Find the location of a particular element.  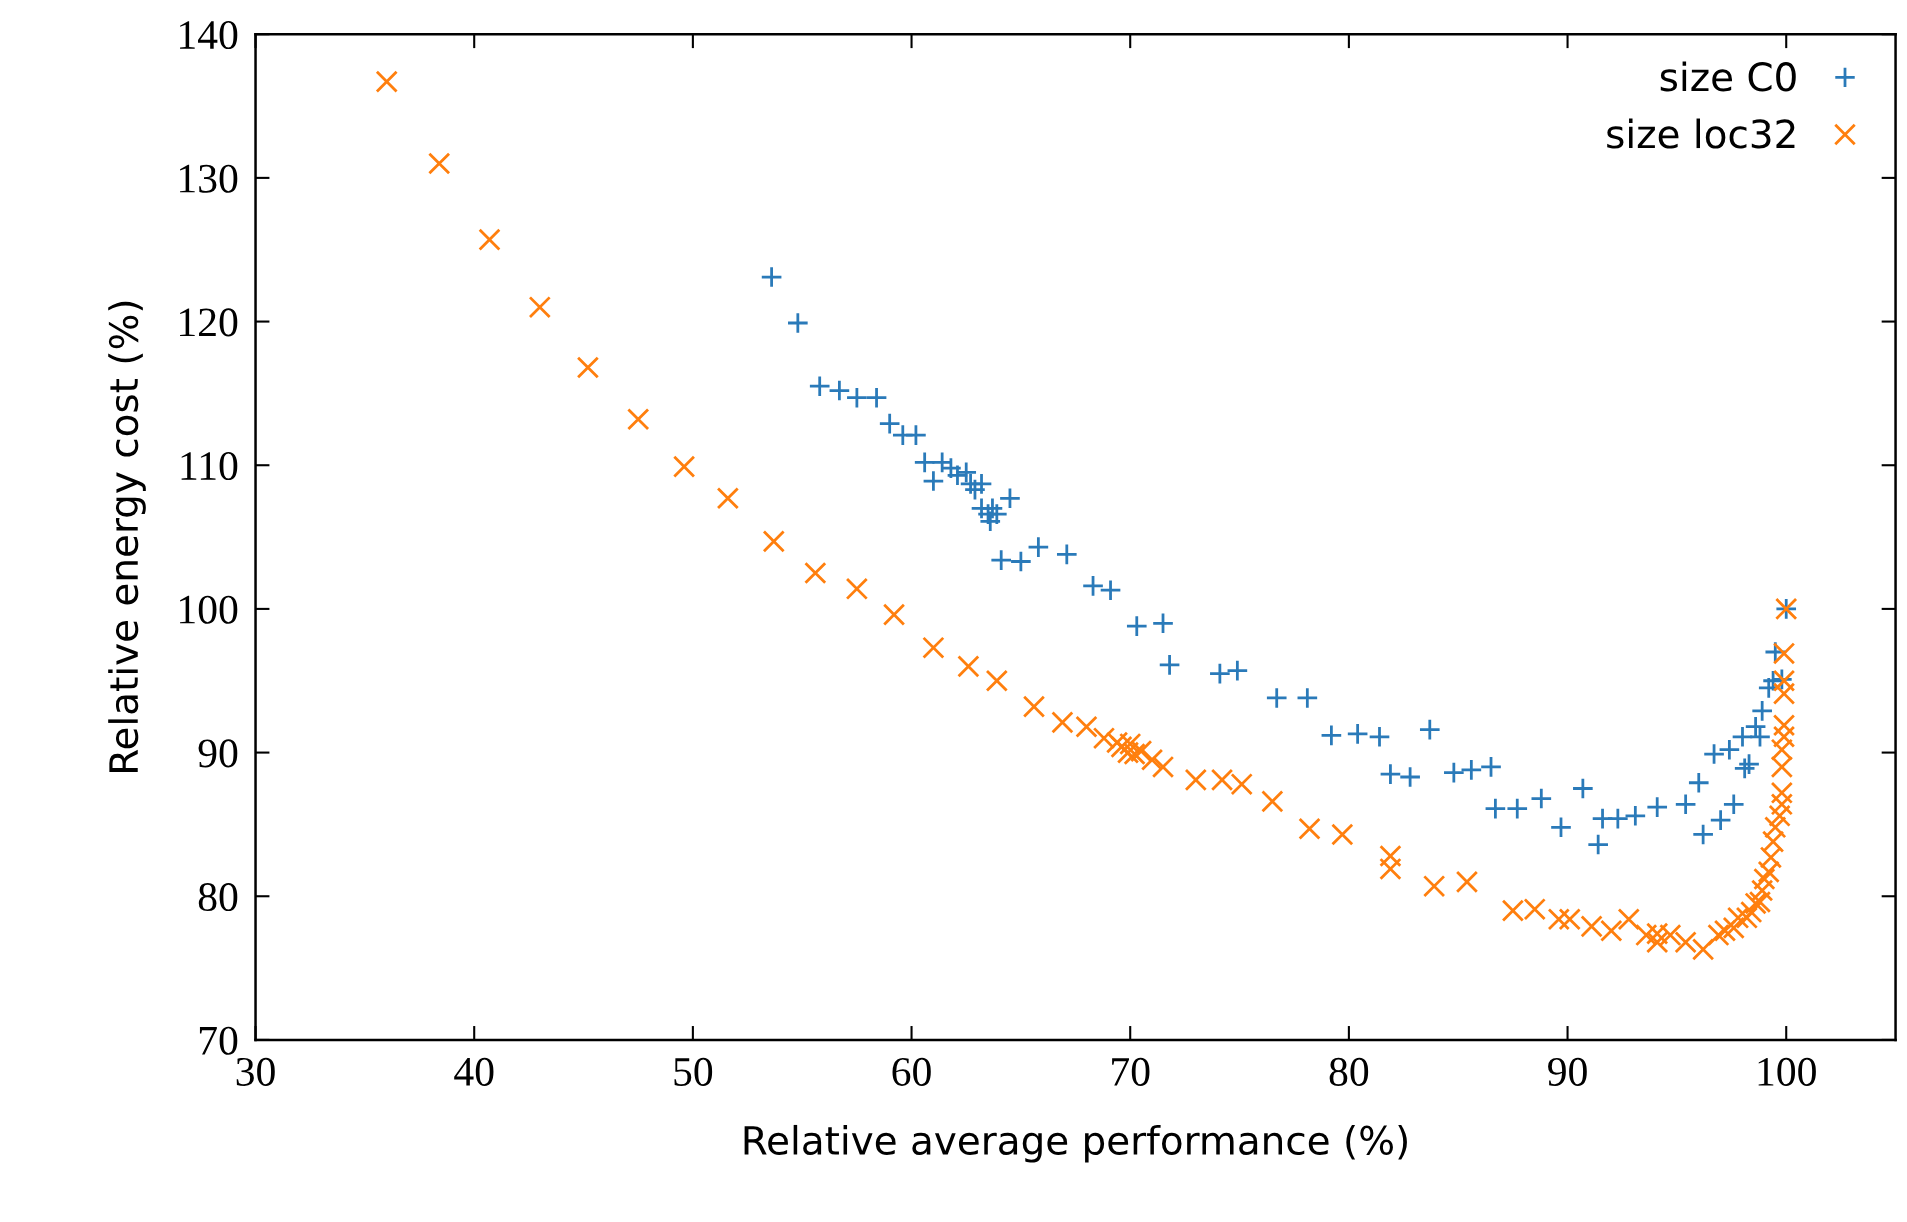

x-tick-label: 70 is located at coordinates (1131, 1071).